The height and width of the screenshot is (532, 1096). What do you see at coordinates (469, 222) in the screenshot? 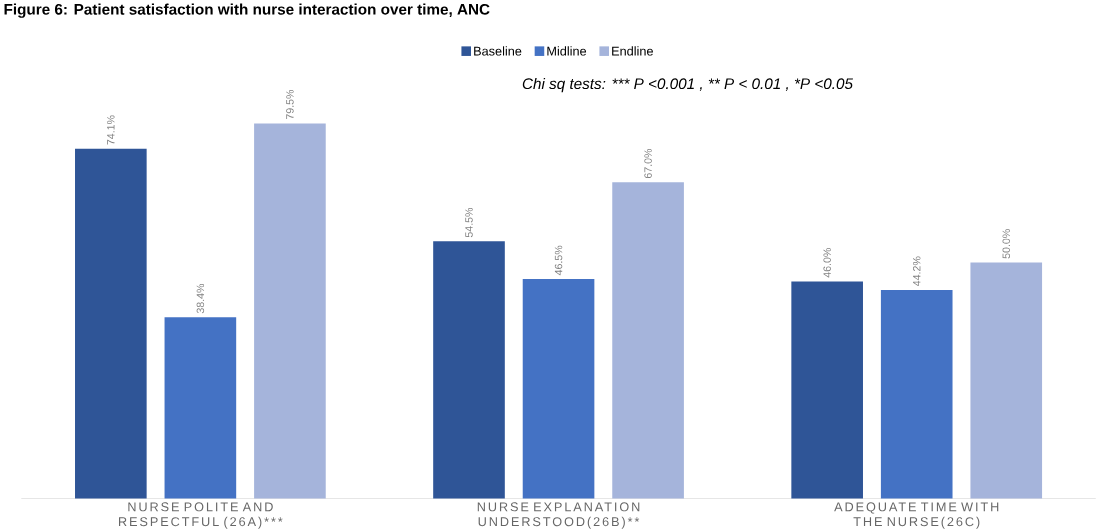
I see `data-label: 54.5%` at bounding box center [469, 222].